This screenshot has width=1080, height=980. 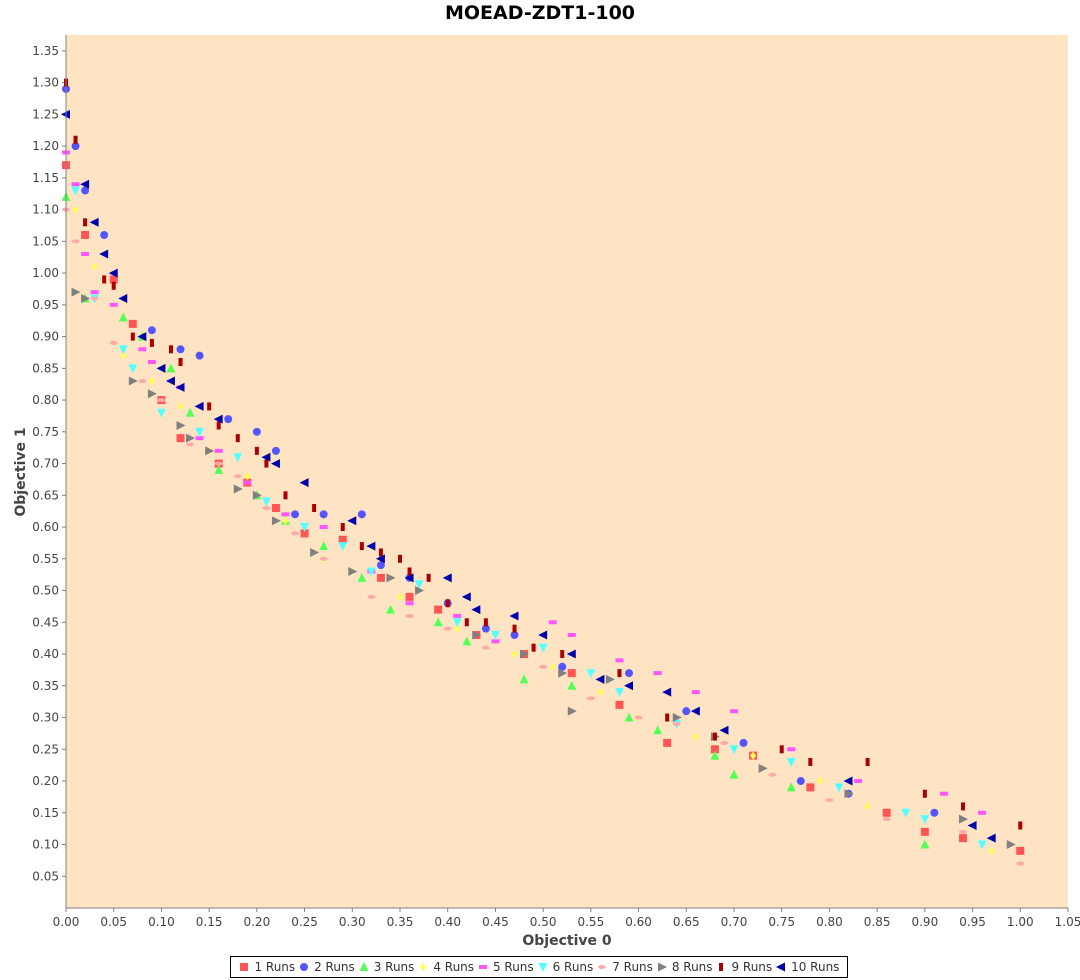 I want to click on y-tick-label: 1.15, so click(x=45, y=178).